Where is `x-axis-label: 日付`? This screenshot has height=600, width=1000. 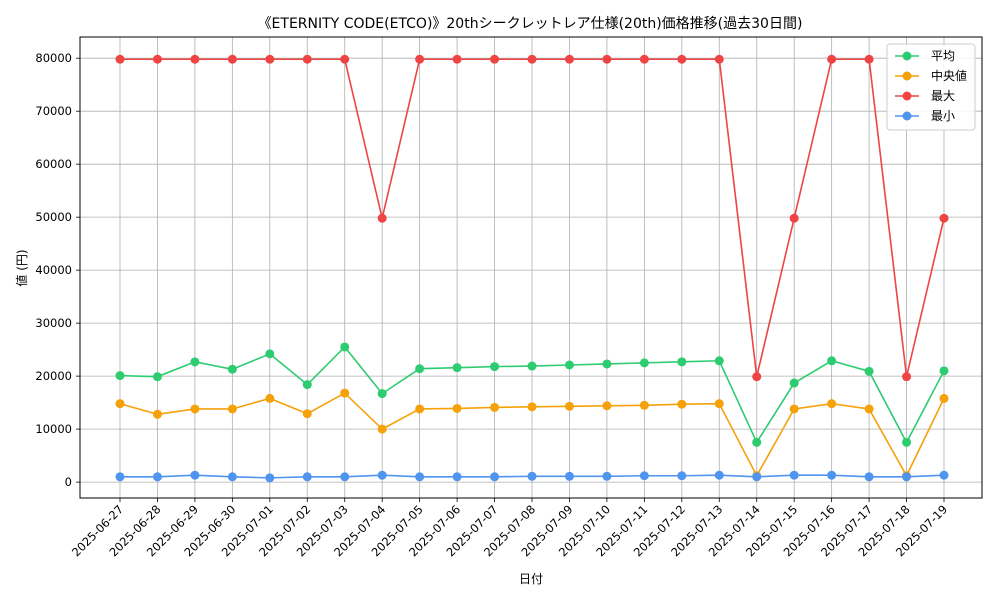
x-axis-label: 日付 is located at coordinates (531, 579).